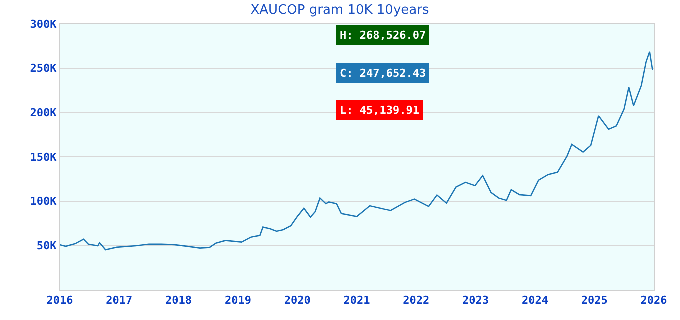 The height and width of the screenshot is (320, 680). What do you see at coordinates (44, 24) in the screenshot?
I see `y-tick-label: 300K` at bounding box center [44, 24].